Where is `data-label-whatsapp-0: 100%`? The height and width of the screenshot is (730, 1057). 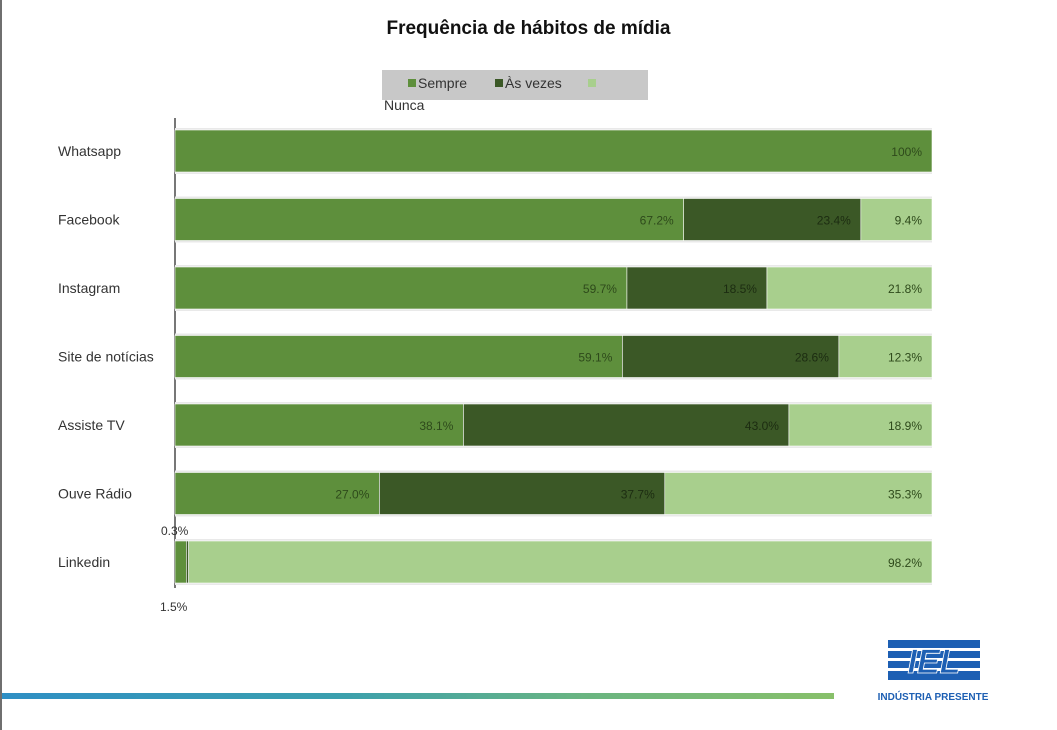
data-label-whatsapp-0: 100% is located at coordinates (906, 152).